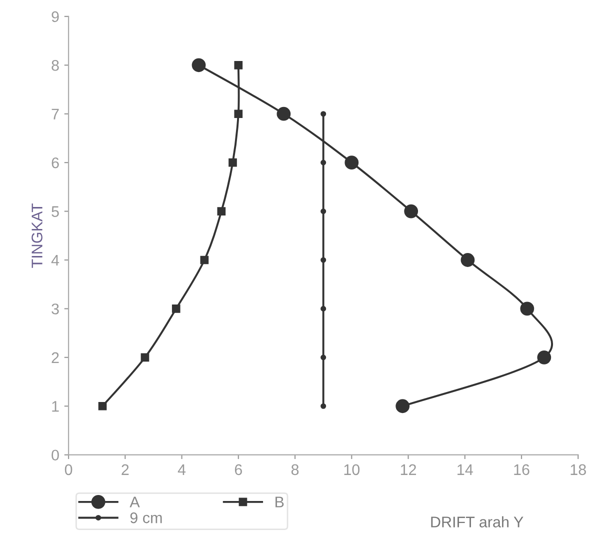 The height and width of the screenshot is (548, 596). Describe the element at coordinates (295, 470) in the screenshot. I see `x-tick-label: 8` at that location.